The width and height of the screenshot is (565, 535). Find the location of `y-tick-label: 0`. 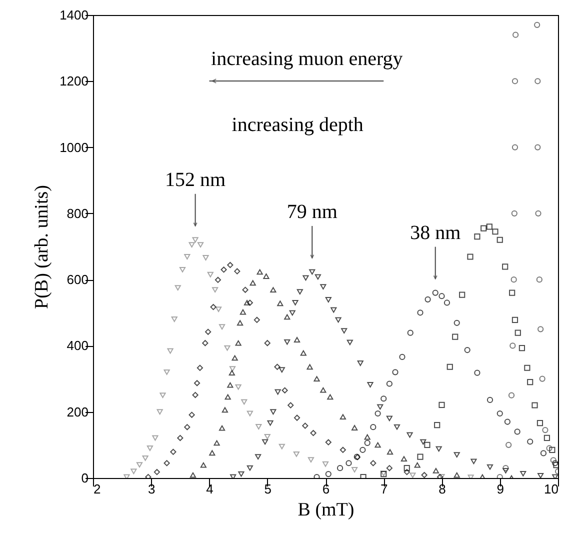

y-tick-label: 0 is located at coordinates (84, 478).